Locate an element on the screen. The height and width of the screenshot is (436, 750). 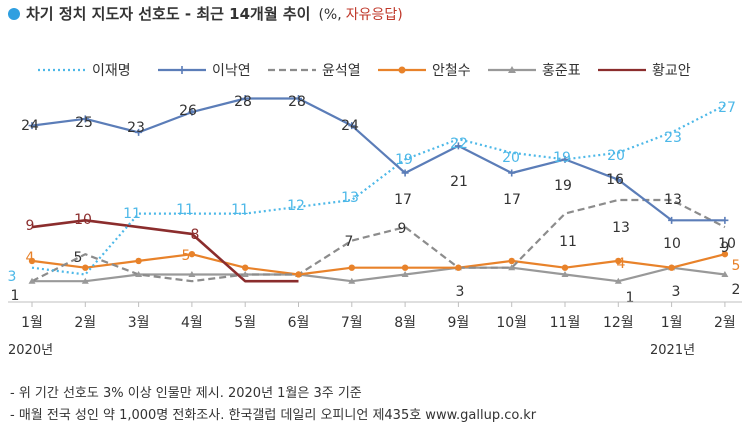
legend-label: 이재명 is located at coordinates (111, 71).